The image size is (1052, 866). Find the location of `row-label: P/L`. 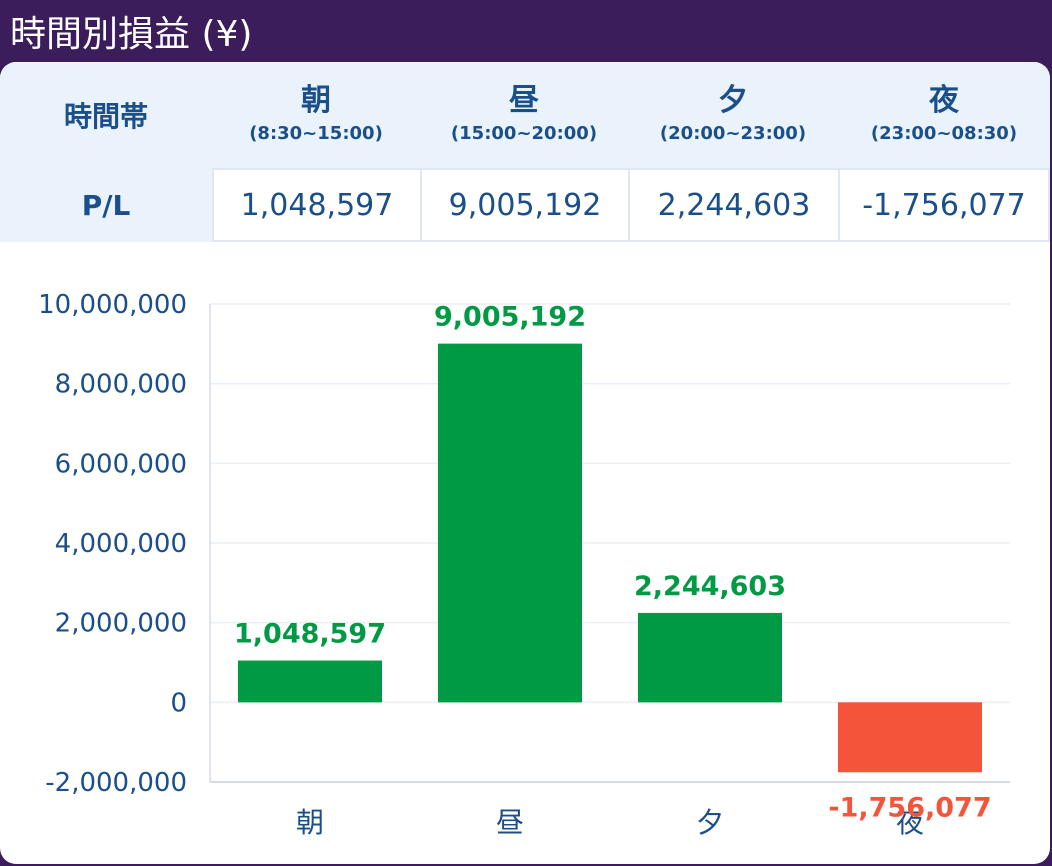

row-label: P/L is located at coordinates (106, 205).